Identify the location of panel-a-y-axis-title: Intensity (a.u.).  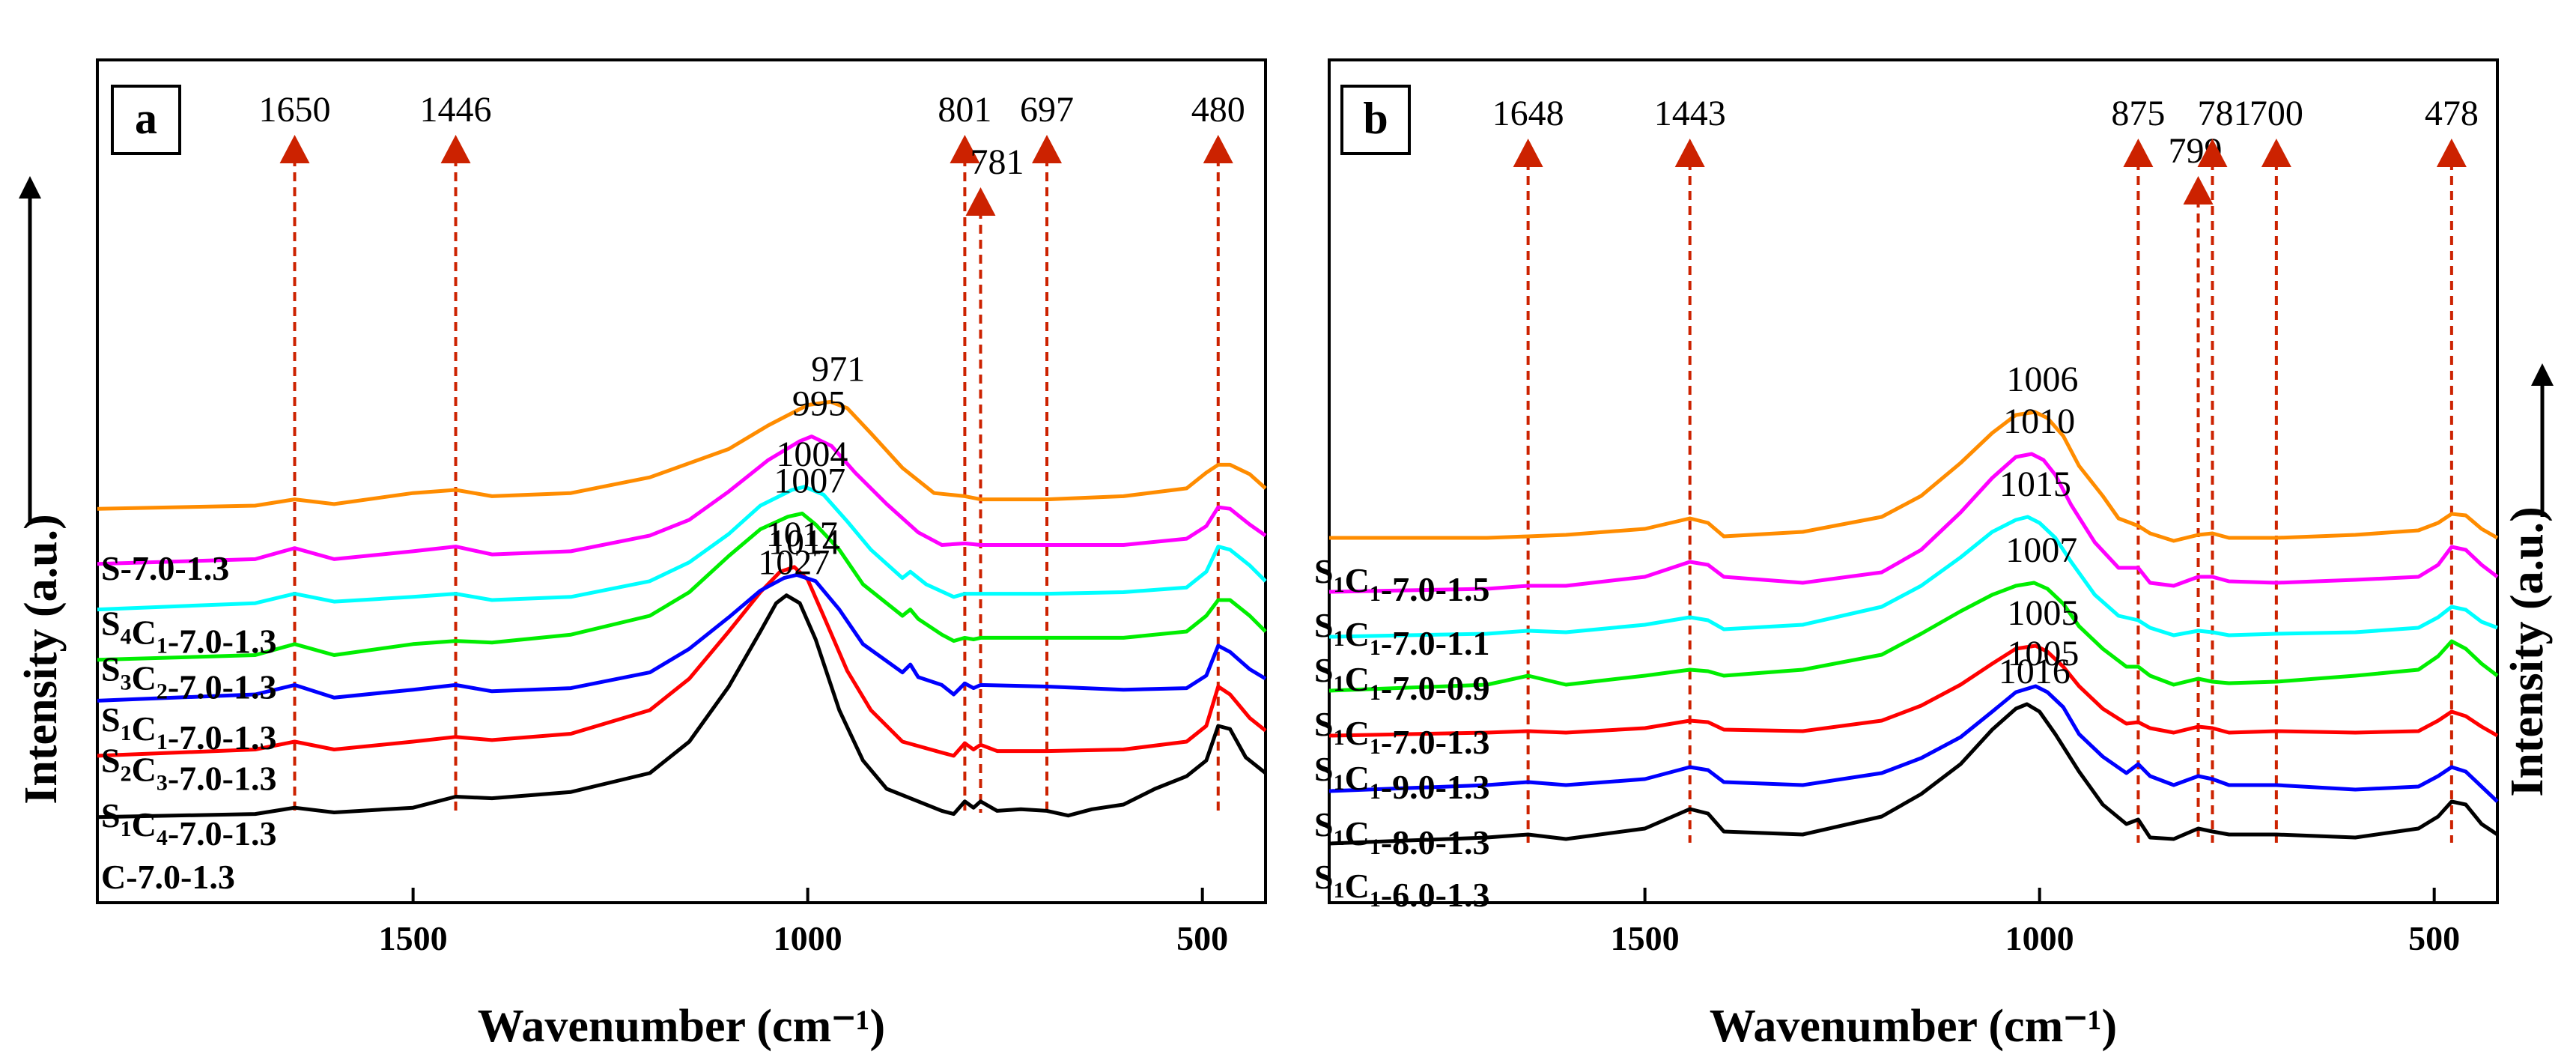
(41, 660).